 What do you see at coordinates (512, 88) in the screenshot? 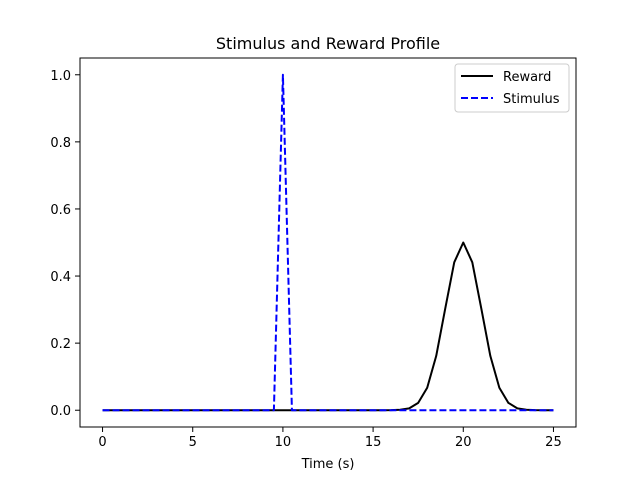
I see `legend: Reward Stimulus` at bounding box center [512, 88].